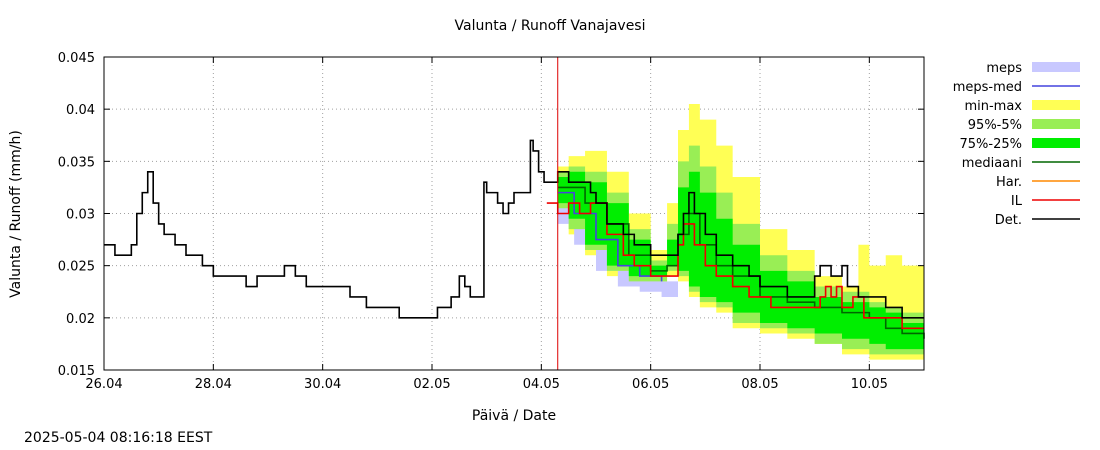 The width and height of the screenshot is (1100, 450). I want to click on y-tick-label: 0.025, so click(76, 267).